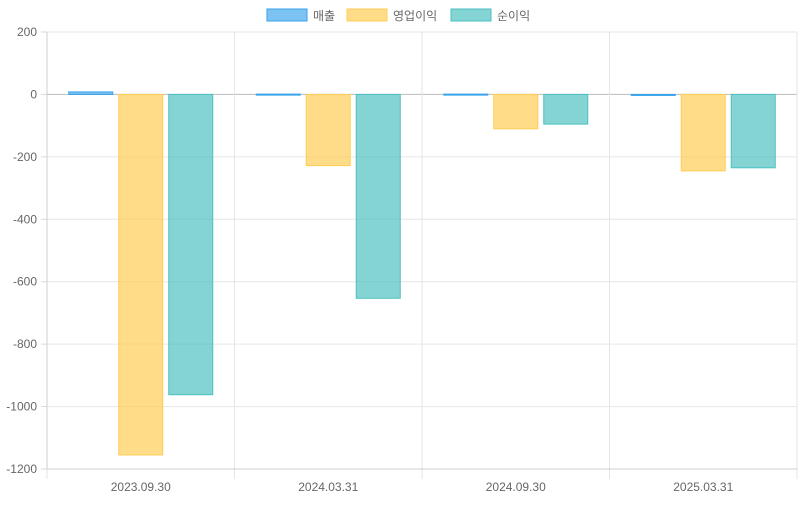 This screenshot has height=505, width=800. Describe the element at coordinates (703, 487) in the screenshot. I see `x-tick-label: 2025.03.31` at that location.